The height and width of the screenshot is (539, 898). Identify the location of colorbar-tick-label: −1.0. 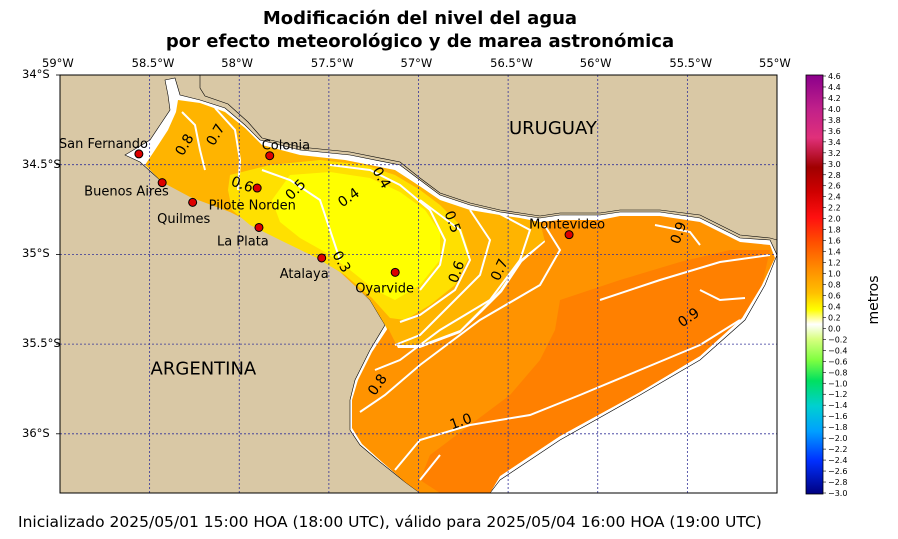
(837, 383).